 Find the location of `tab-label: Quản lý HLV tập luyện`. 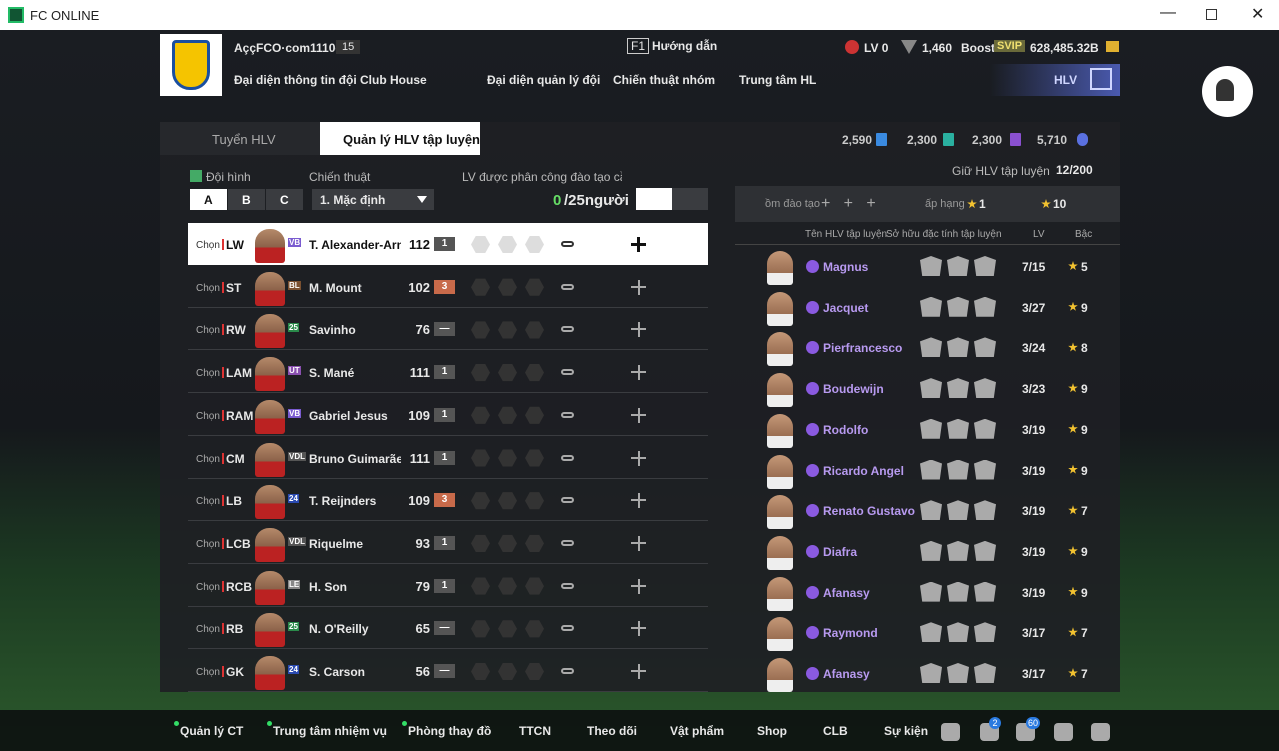

tab-label: Quản lý HLV tập luyện is located at coordinates (412, 139).